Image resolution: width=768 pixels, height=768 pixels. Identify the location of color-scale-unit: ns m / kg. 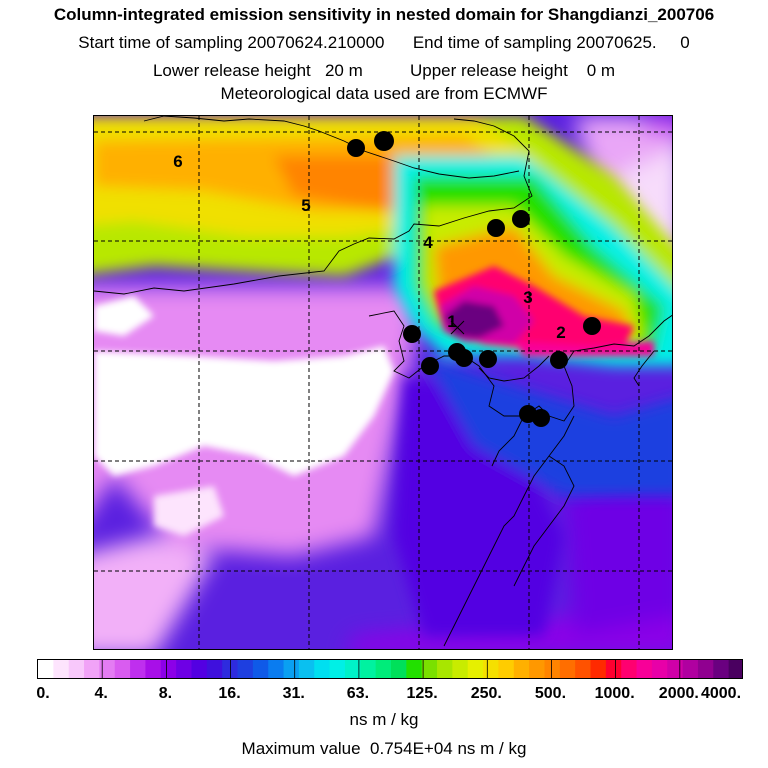
(384, 719).